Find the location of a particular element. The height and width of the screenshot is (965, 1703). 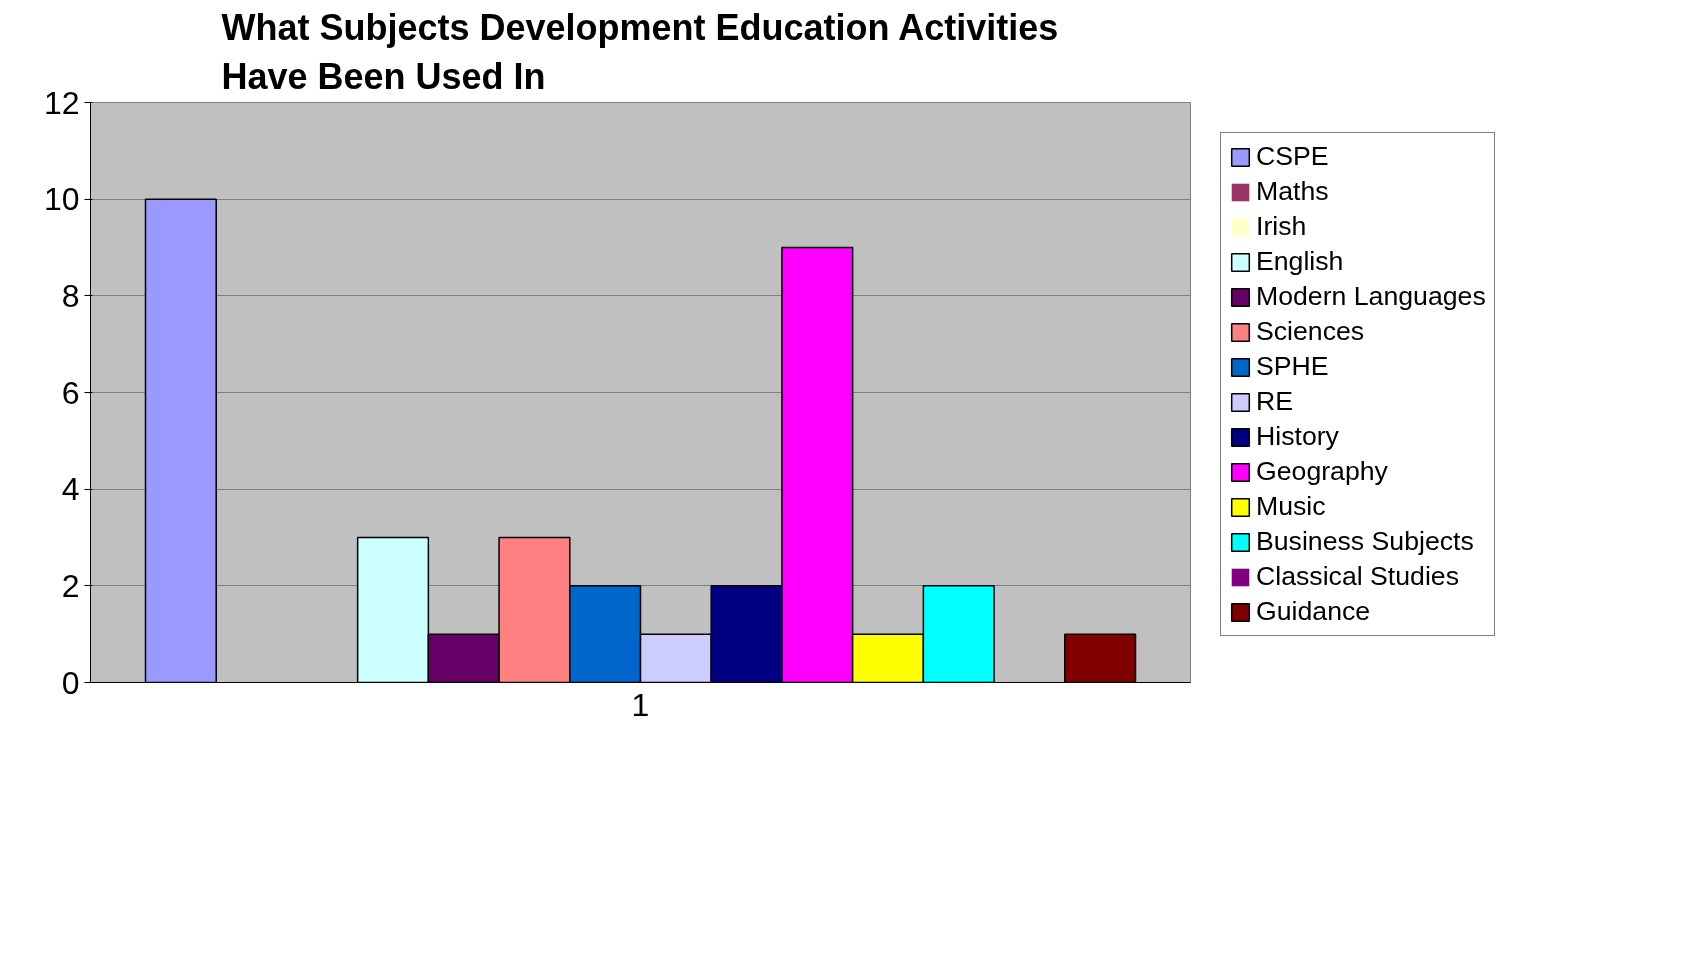

legend-label: CSPE is located at coordinates (1292, 156).